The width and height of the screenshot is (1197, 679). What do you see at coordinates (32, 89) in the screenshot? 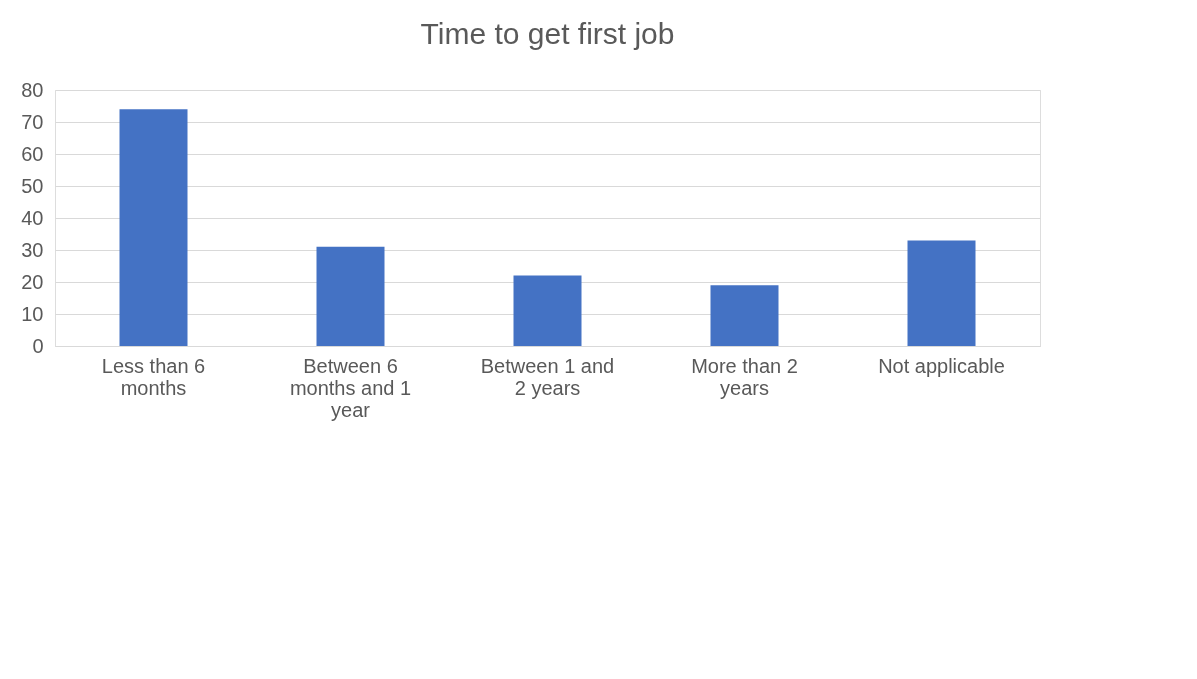
I see `y-tick-label: 80` at bounding box center [32, 89].